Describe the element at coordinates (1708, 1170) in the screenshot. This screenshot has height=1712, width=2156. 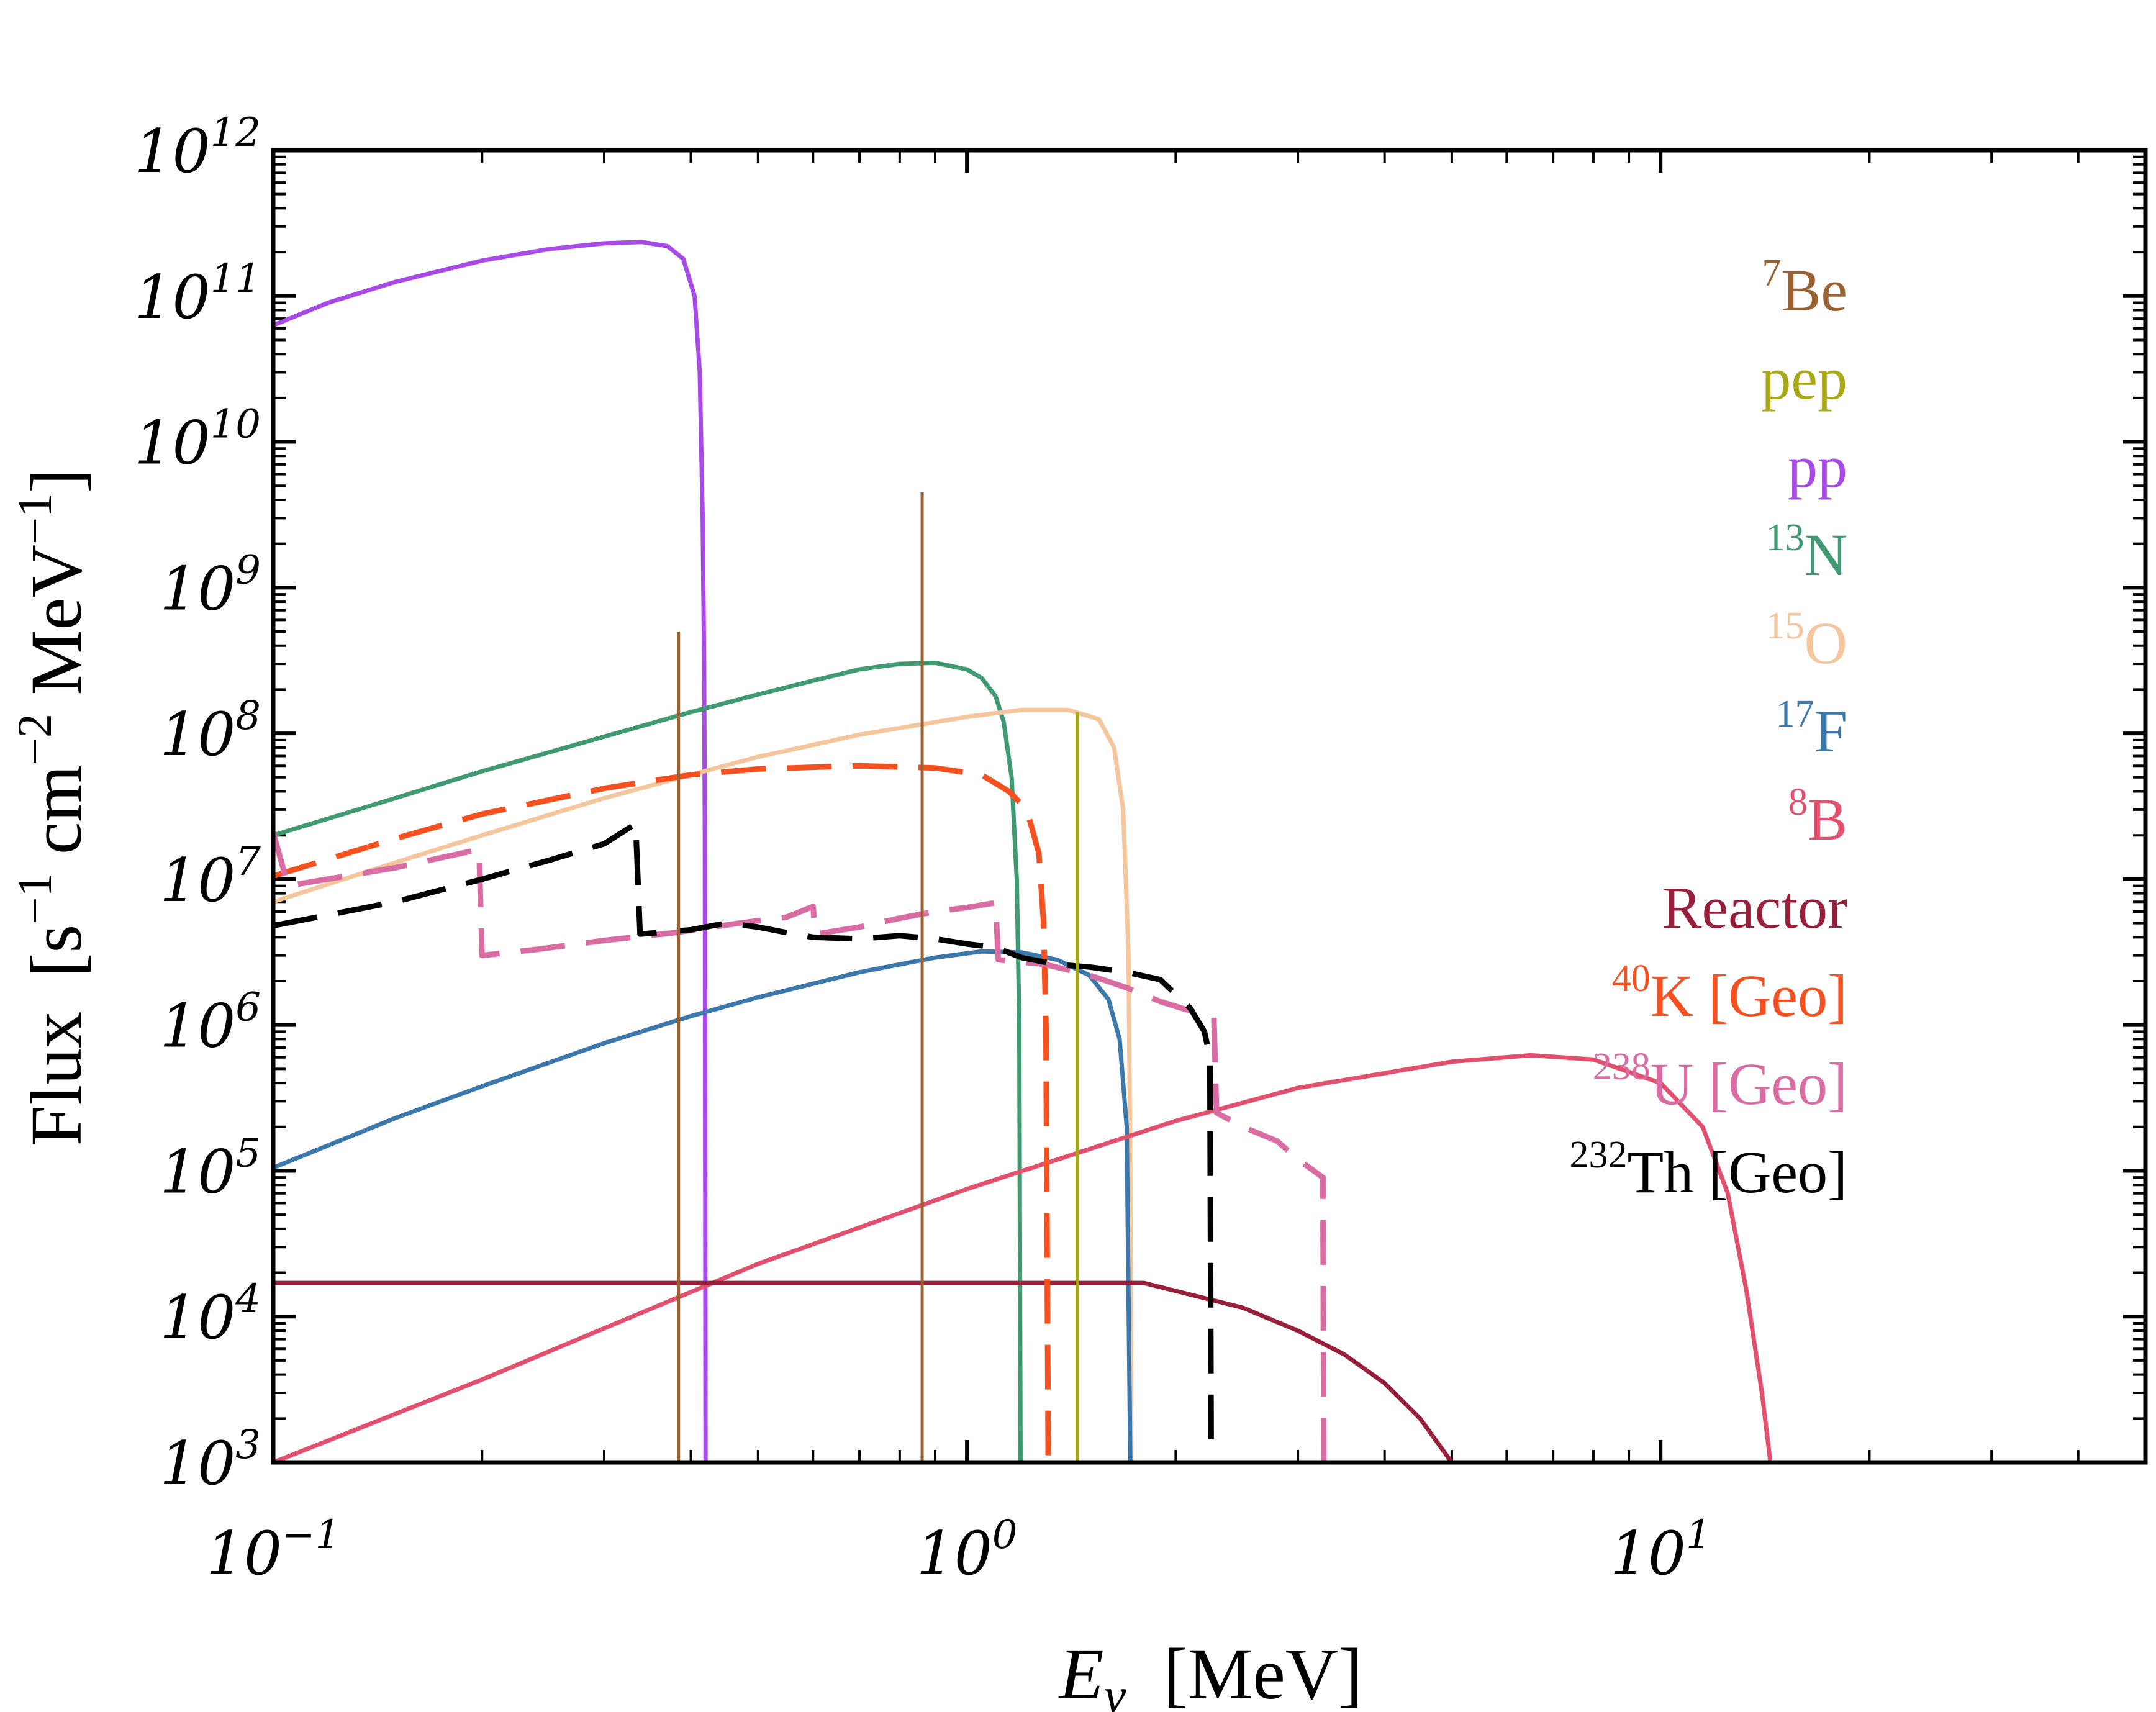
I see `legend-item: 232Th [Geo]` at that location.